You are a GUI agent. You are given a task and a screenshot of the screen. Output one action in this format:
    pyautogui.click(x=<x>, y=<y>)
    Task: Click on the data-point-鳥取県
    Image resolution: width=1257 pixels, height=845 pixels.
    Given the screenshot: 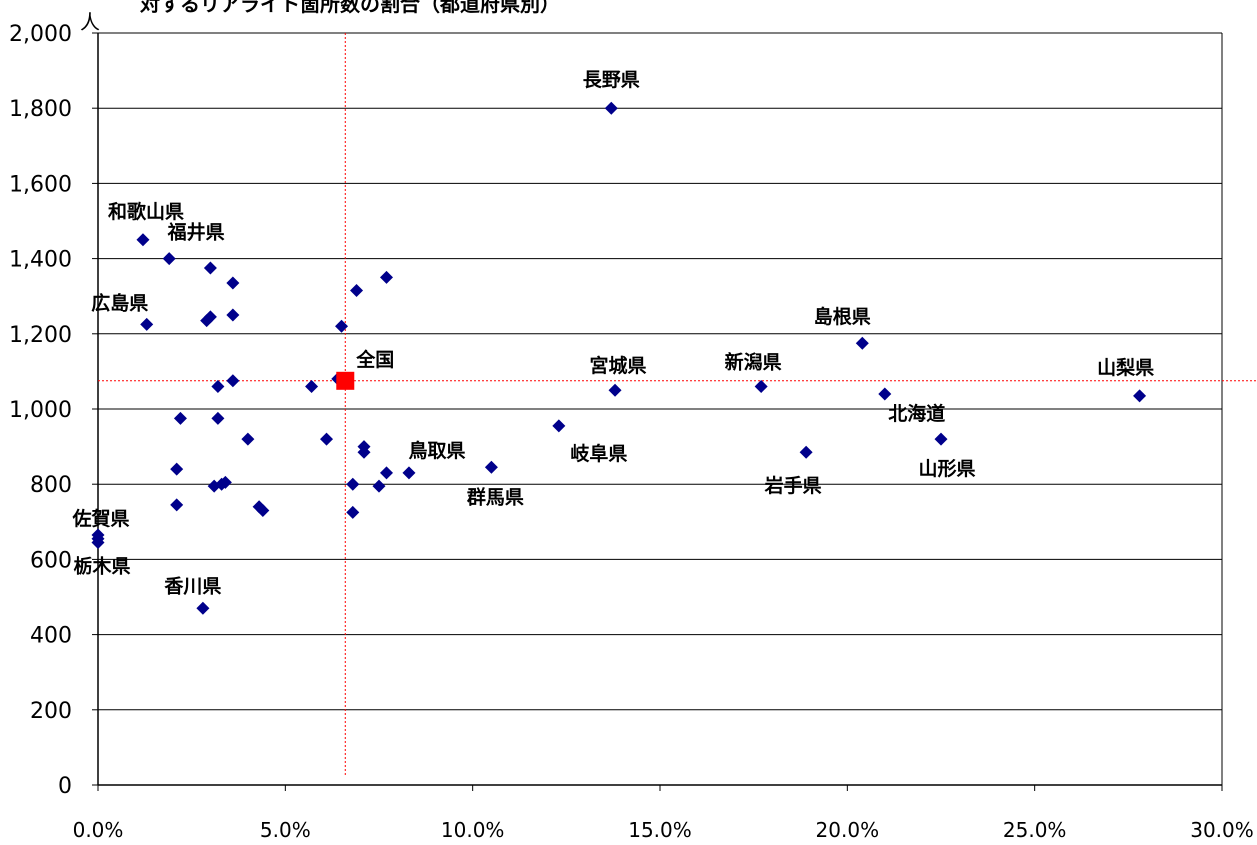 What is the action you would take?
    pyautogui.click(x=409, y=473)
    